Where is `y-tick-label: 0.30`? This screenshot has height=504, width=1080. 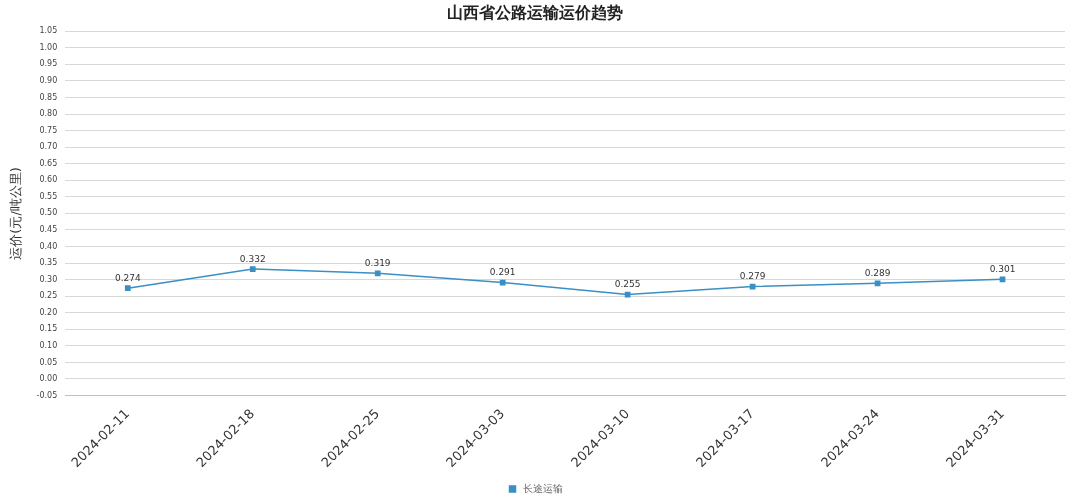 y-tick-label: 0.30 is located at coordinates (48, 279).